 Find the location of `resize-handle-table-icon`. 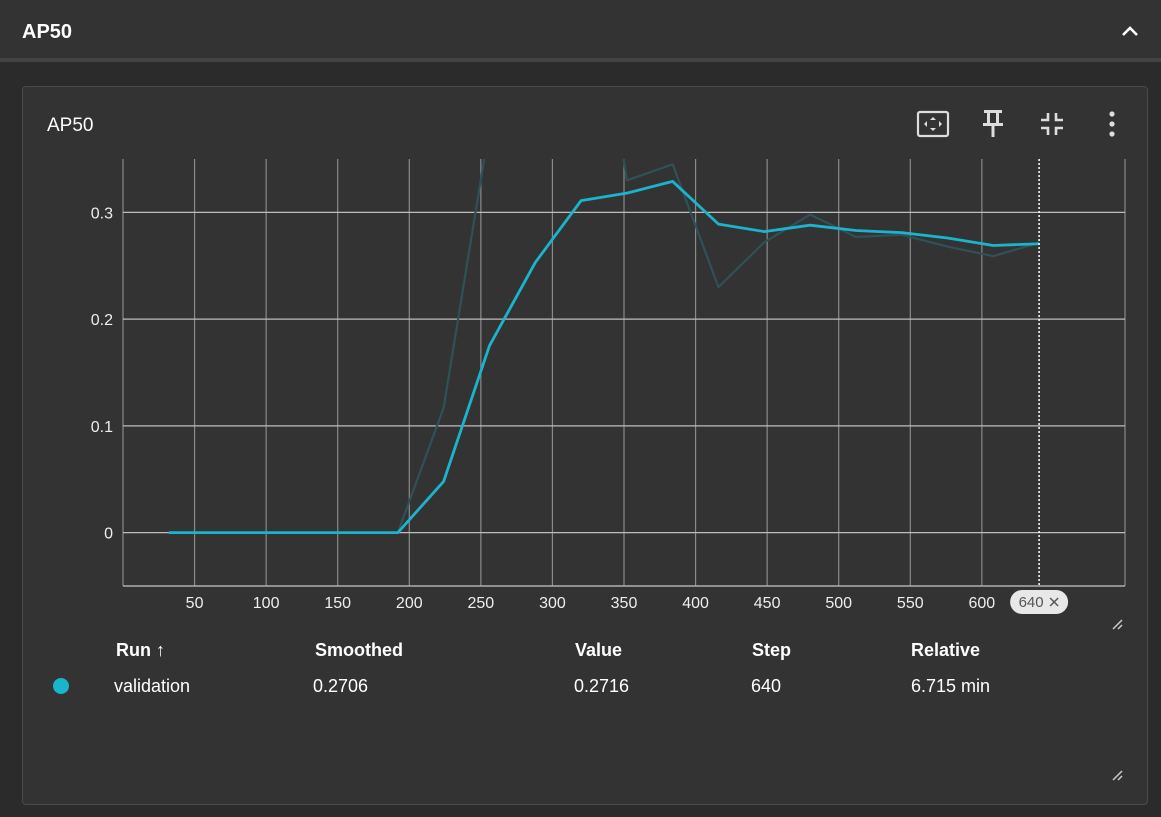

resize-handle-table-icon is located at coordinates (1117, 775).